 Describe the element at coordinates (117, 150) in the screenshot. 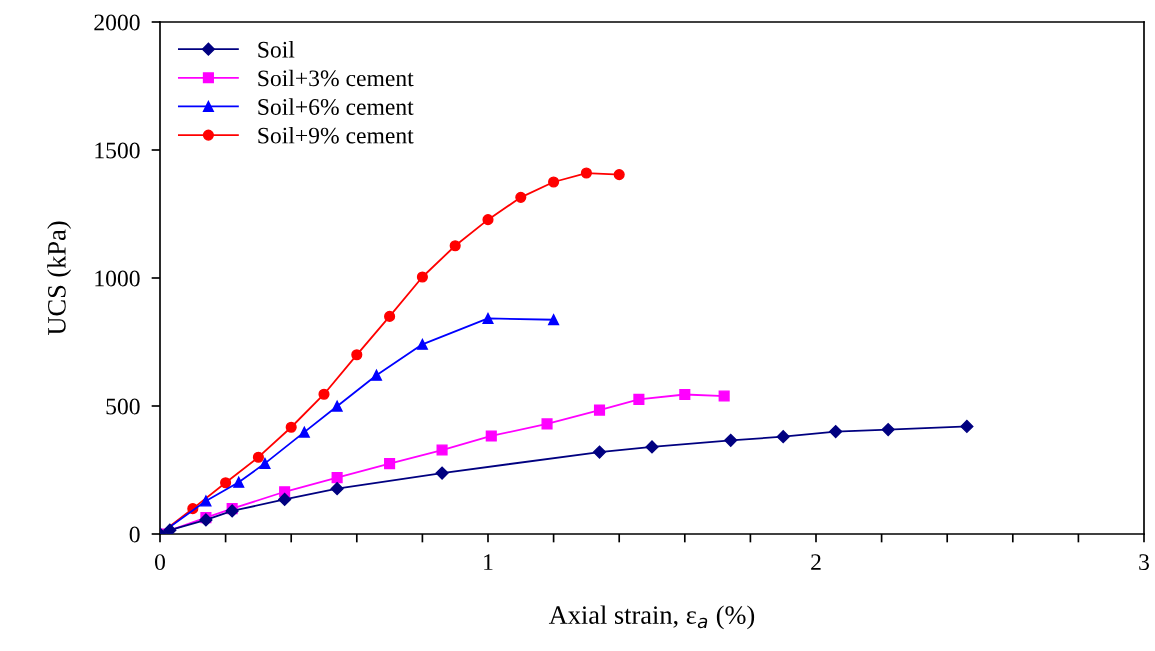

I see `y-tick-label: 1500` at that location.